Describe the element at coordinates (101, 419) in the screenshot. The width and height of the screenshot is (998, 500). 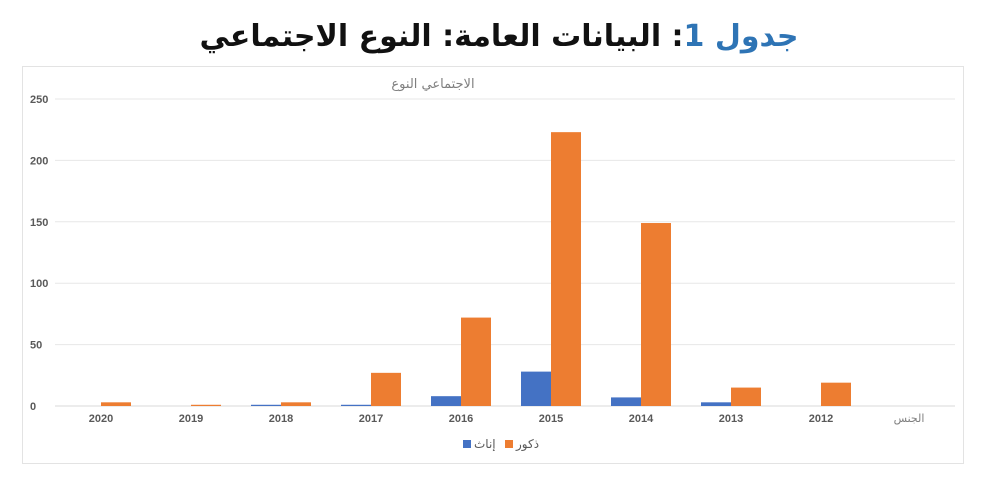
I see `x-category-label: 2020` at that location.